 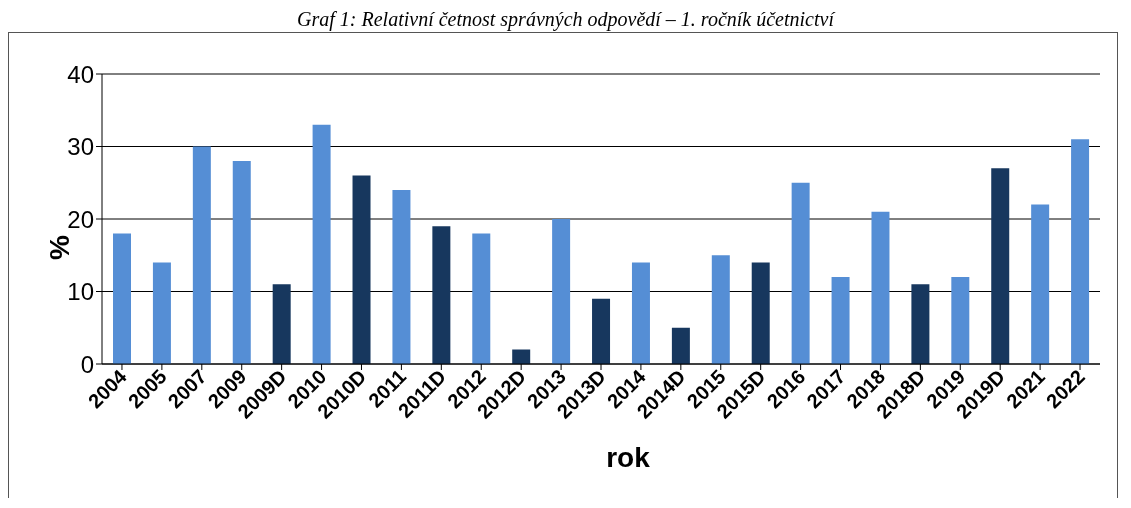 What do you see at coordinates (80, 74) in the screenshot?
I see `y-tick-label: 40` at bounding box center [80, 74].